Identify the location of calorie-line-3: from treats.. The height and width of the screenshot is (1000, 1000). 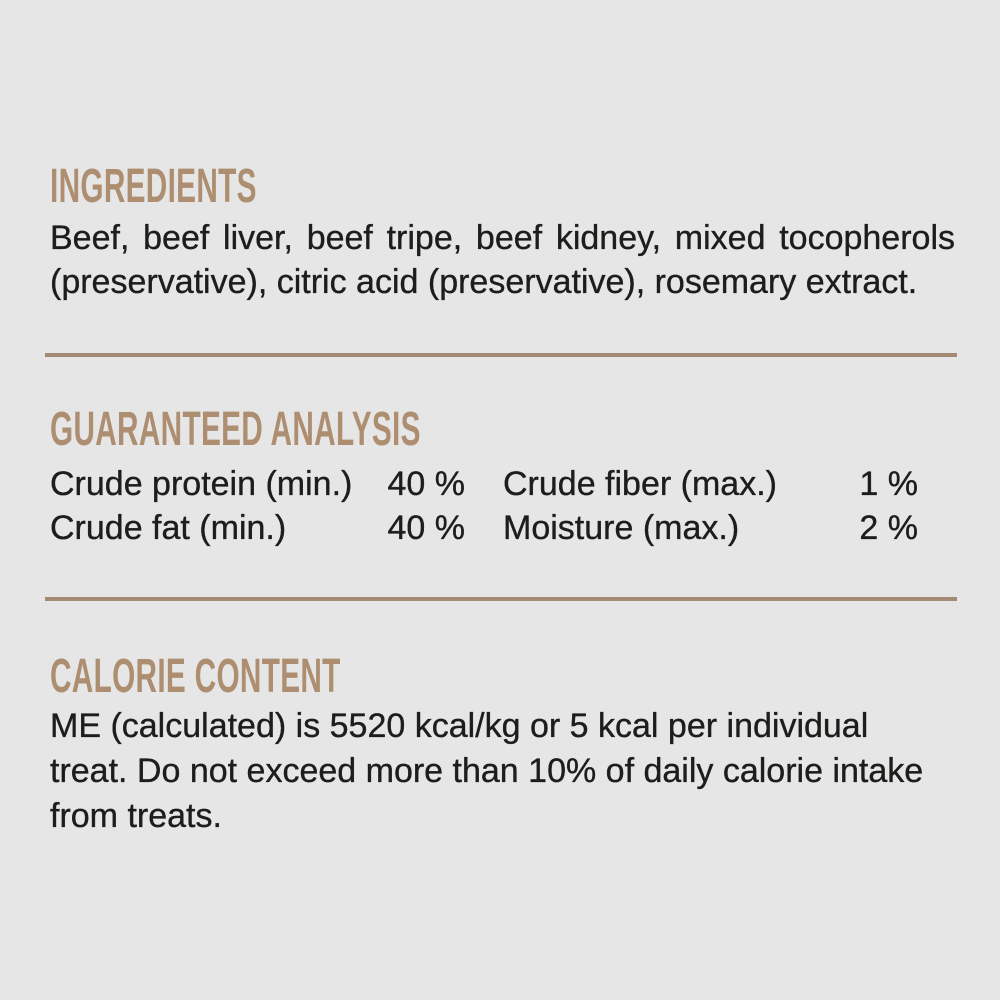
(136, 816).